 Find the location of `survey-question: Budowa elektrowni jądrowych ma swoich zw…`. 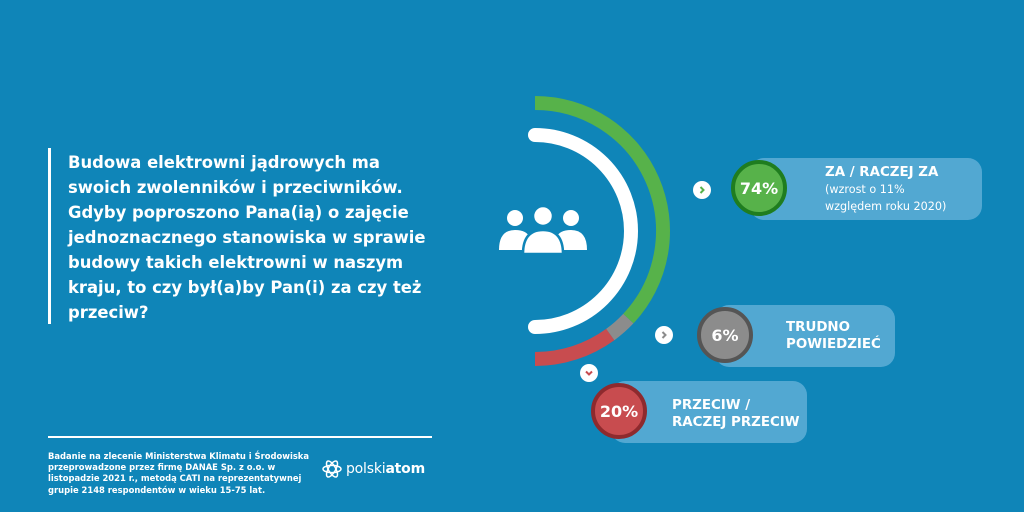

survey-question: Budowa elektrowni jądrowych ma swoich zw… is located at coordinates (247, 237).